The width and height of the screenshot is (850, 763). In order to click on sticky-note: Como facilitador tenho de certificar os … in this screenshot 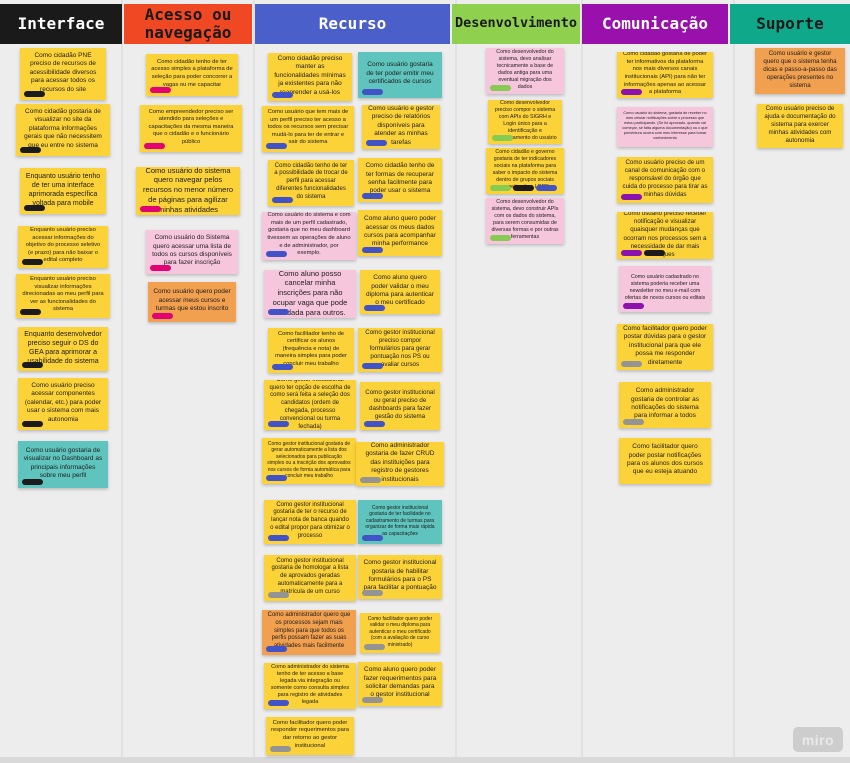, I will do `click(311, 350)`.